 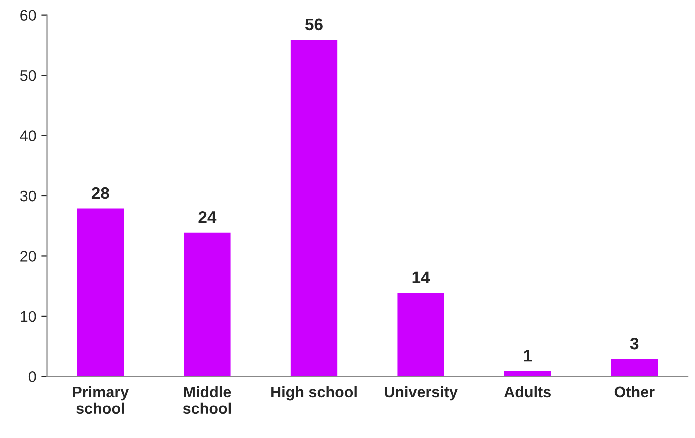 What do you see at coordinates (314, 393) in the screenshot?
I see `x-tick-label: High school` at bounding box center [314, 393].